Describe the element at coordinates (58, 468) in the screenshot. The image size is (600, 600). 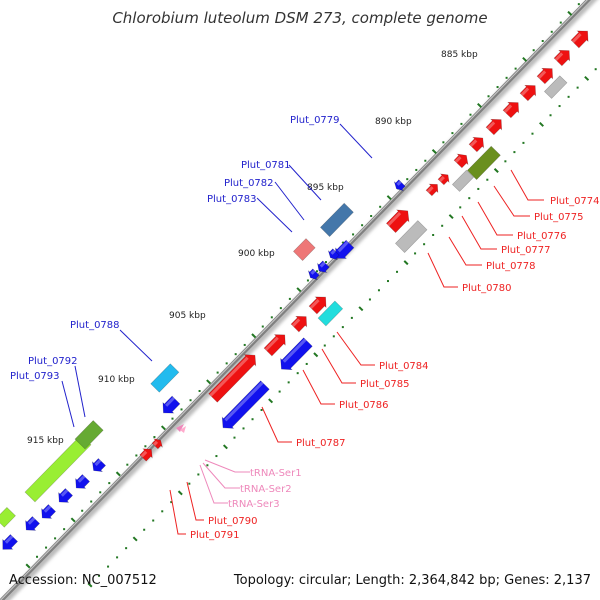
I see `cds-lime` at that location.